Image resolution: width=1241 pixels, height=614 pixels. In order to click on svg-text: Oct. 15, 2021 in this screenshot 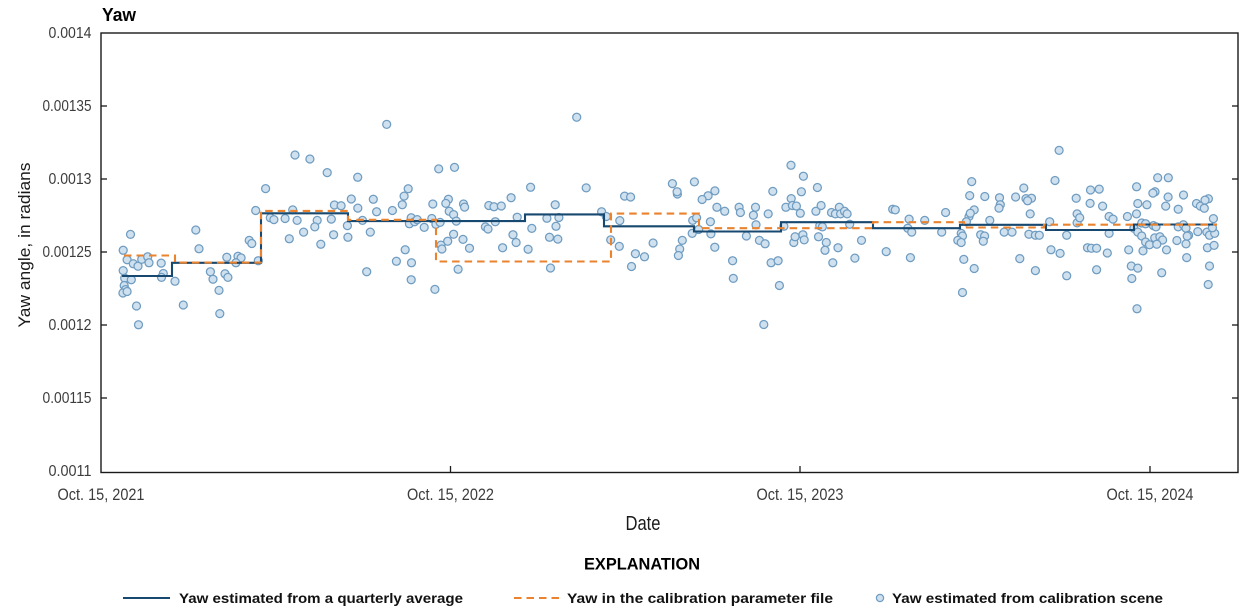, I will do `click(101, 495)`.